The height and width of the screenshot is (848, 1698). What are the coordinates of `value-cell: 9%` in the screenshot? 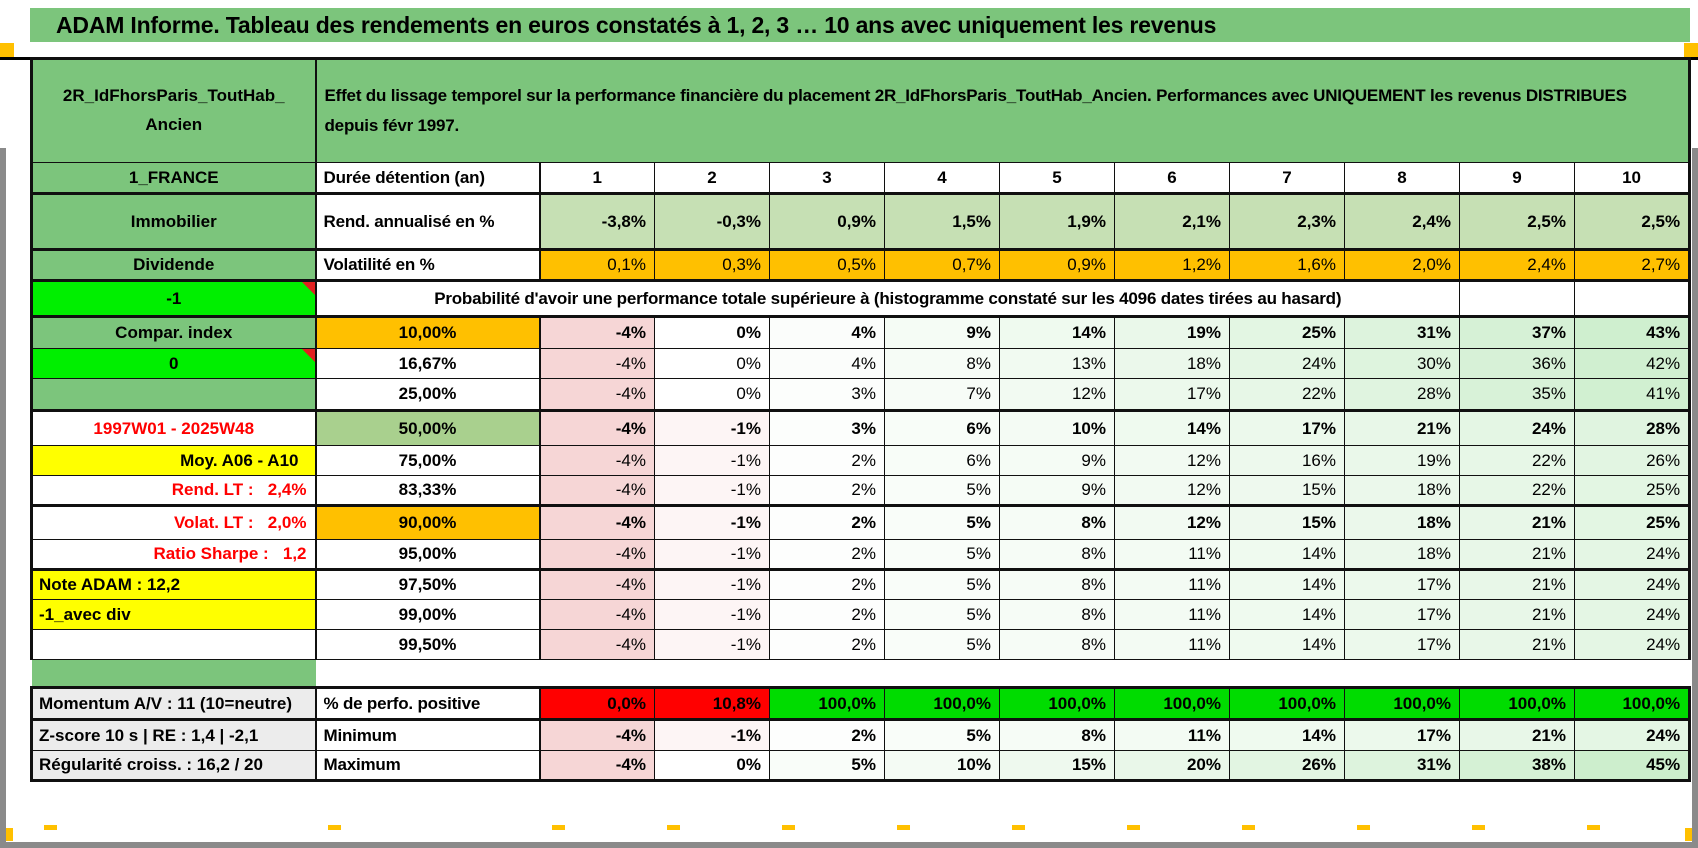 It's located at (1057, 490).